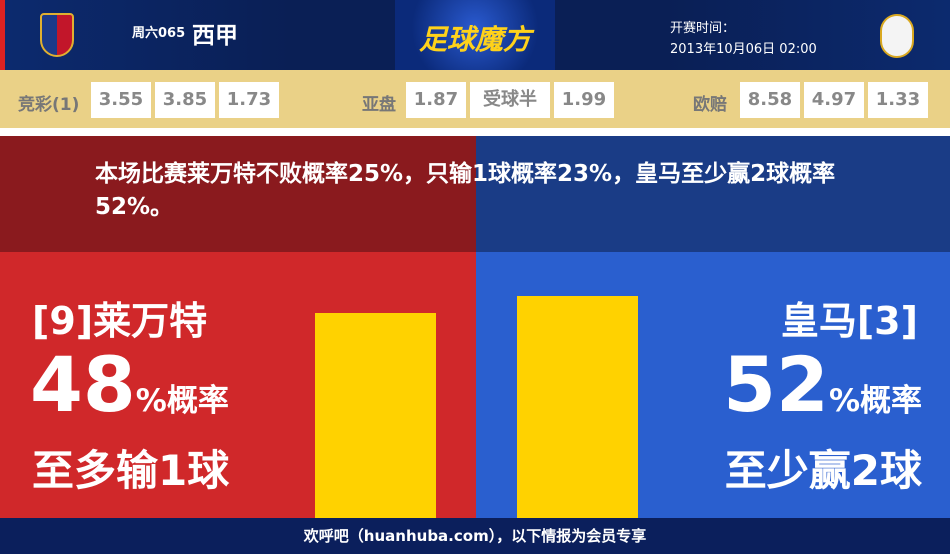 This screenshot has height=554, width=950. I want to click on home-percent-suffix: %概率, so click(182, 401).